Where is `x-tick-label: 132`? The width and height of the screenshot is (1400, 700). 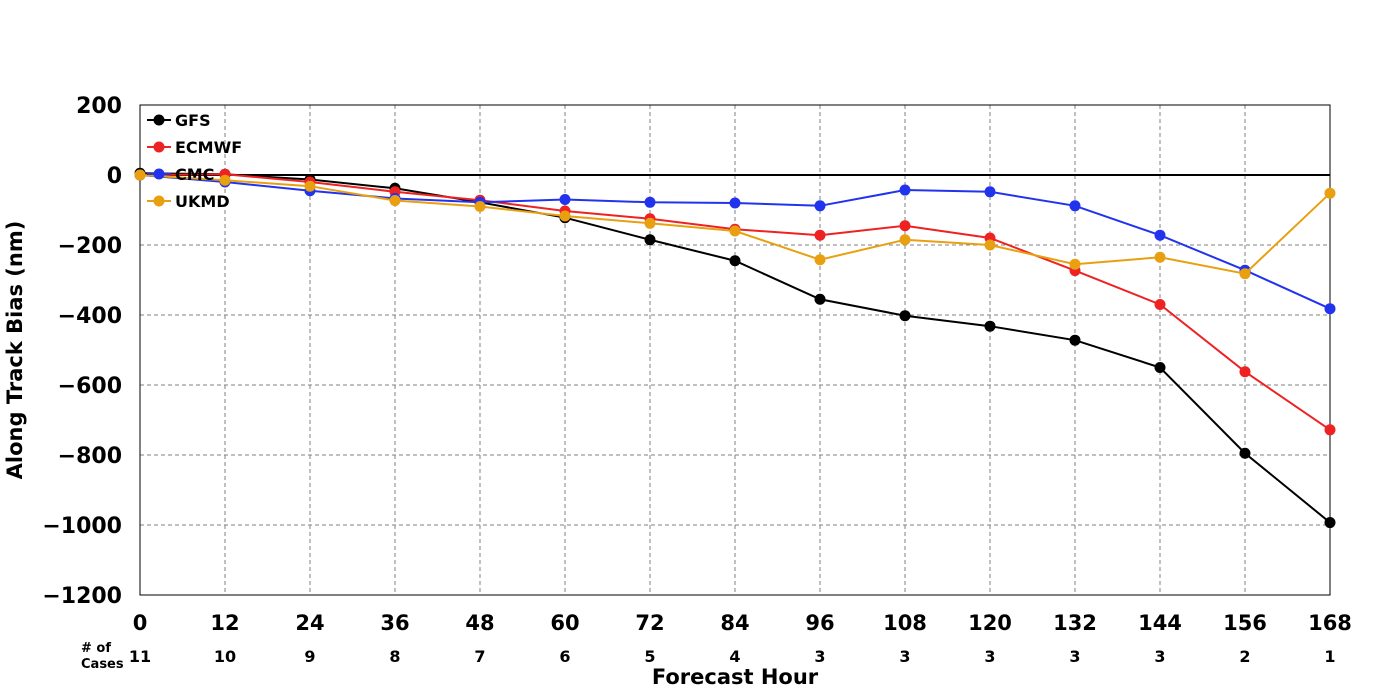
x-tick-label: 132 is located at coordinates (1075, 623).